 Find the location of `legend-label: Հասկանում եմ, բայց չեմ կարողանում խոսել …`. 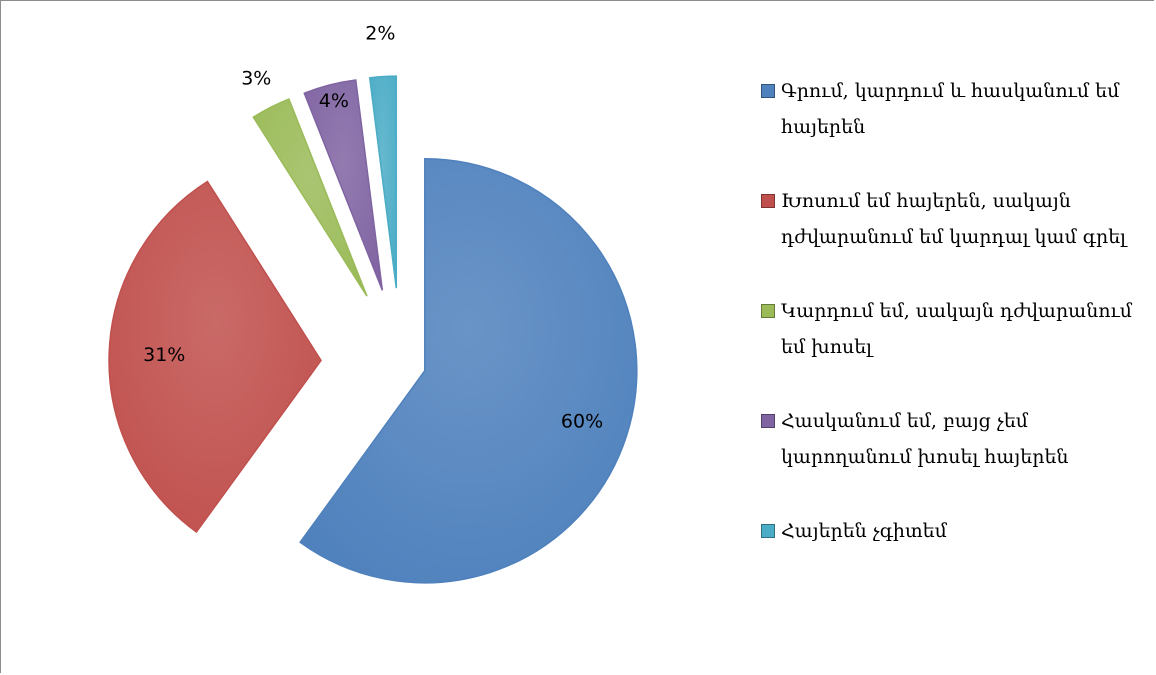

legend-label: Հասկանում եմ, բայց չեմ կարողանում խոսել … is located at coordinates (925, 439).